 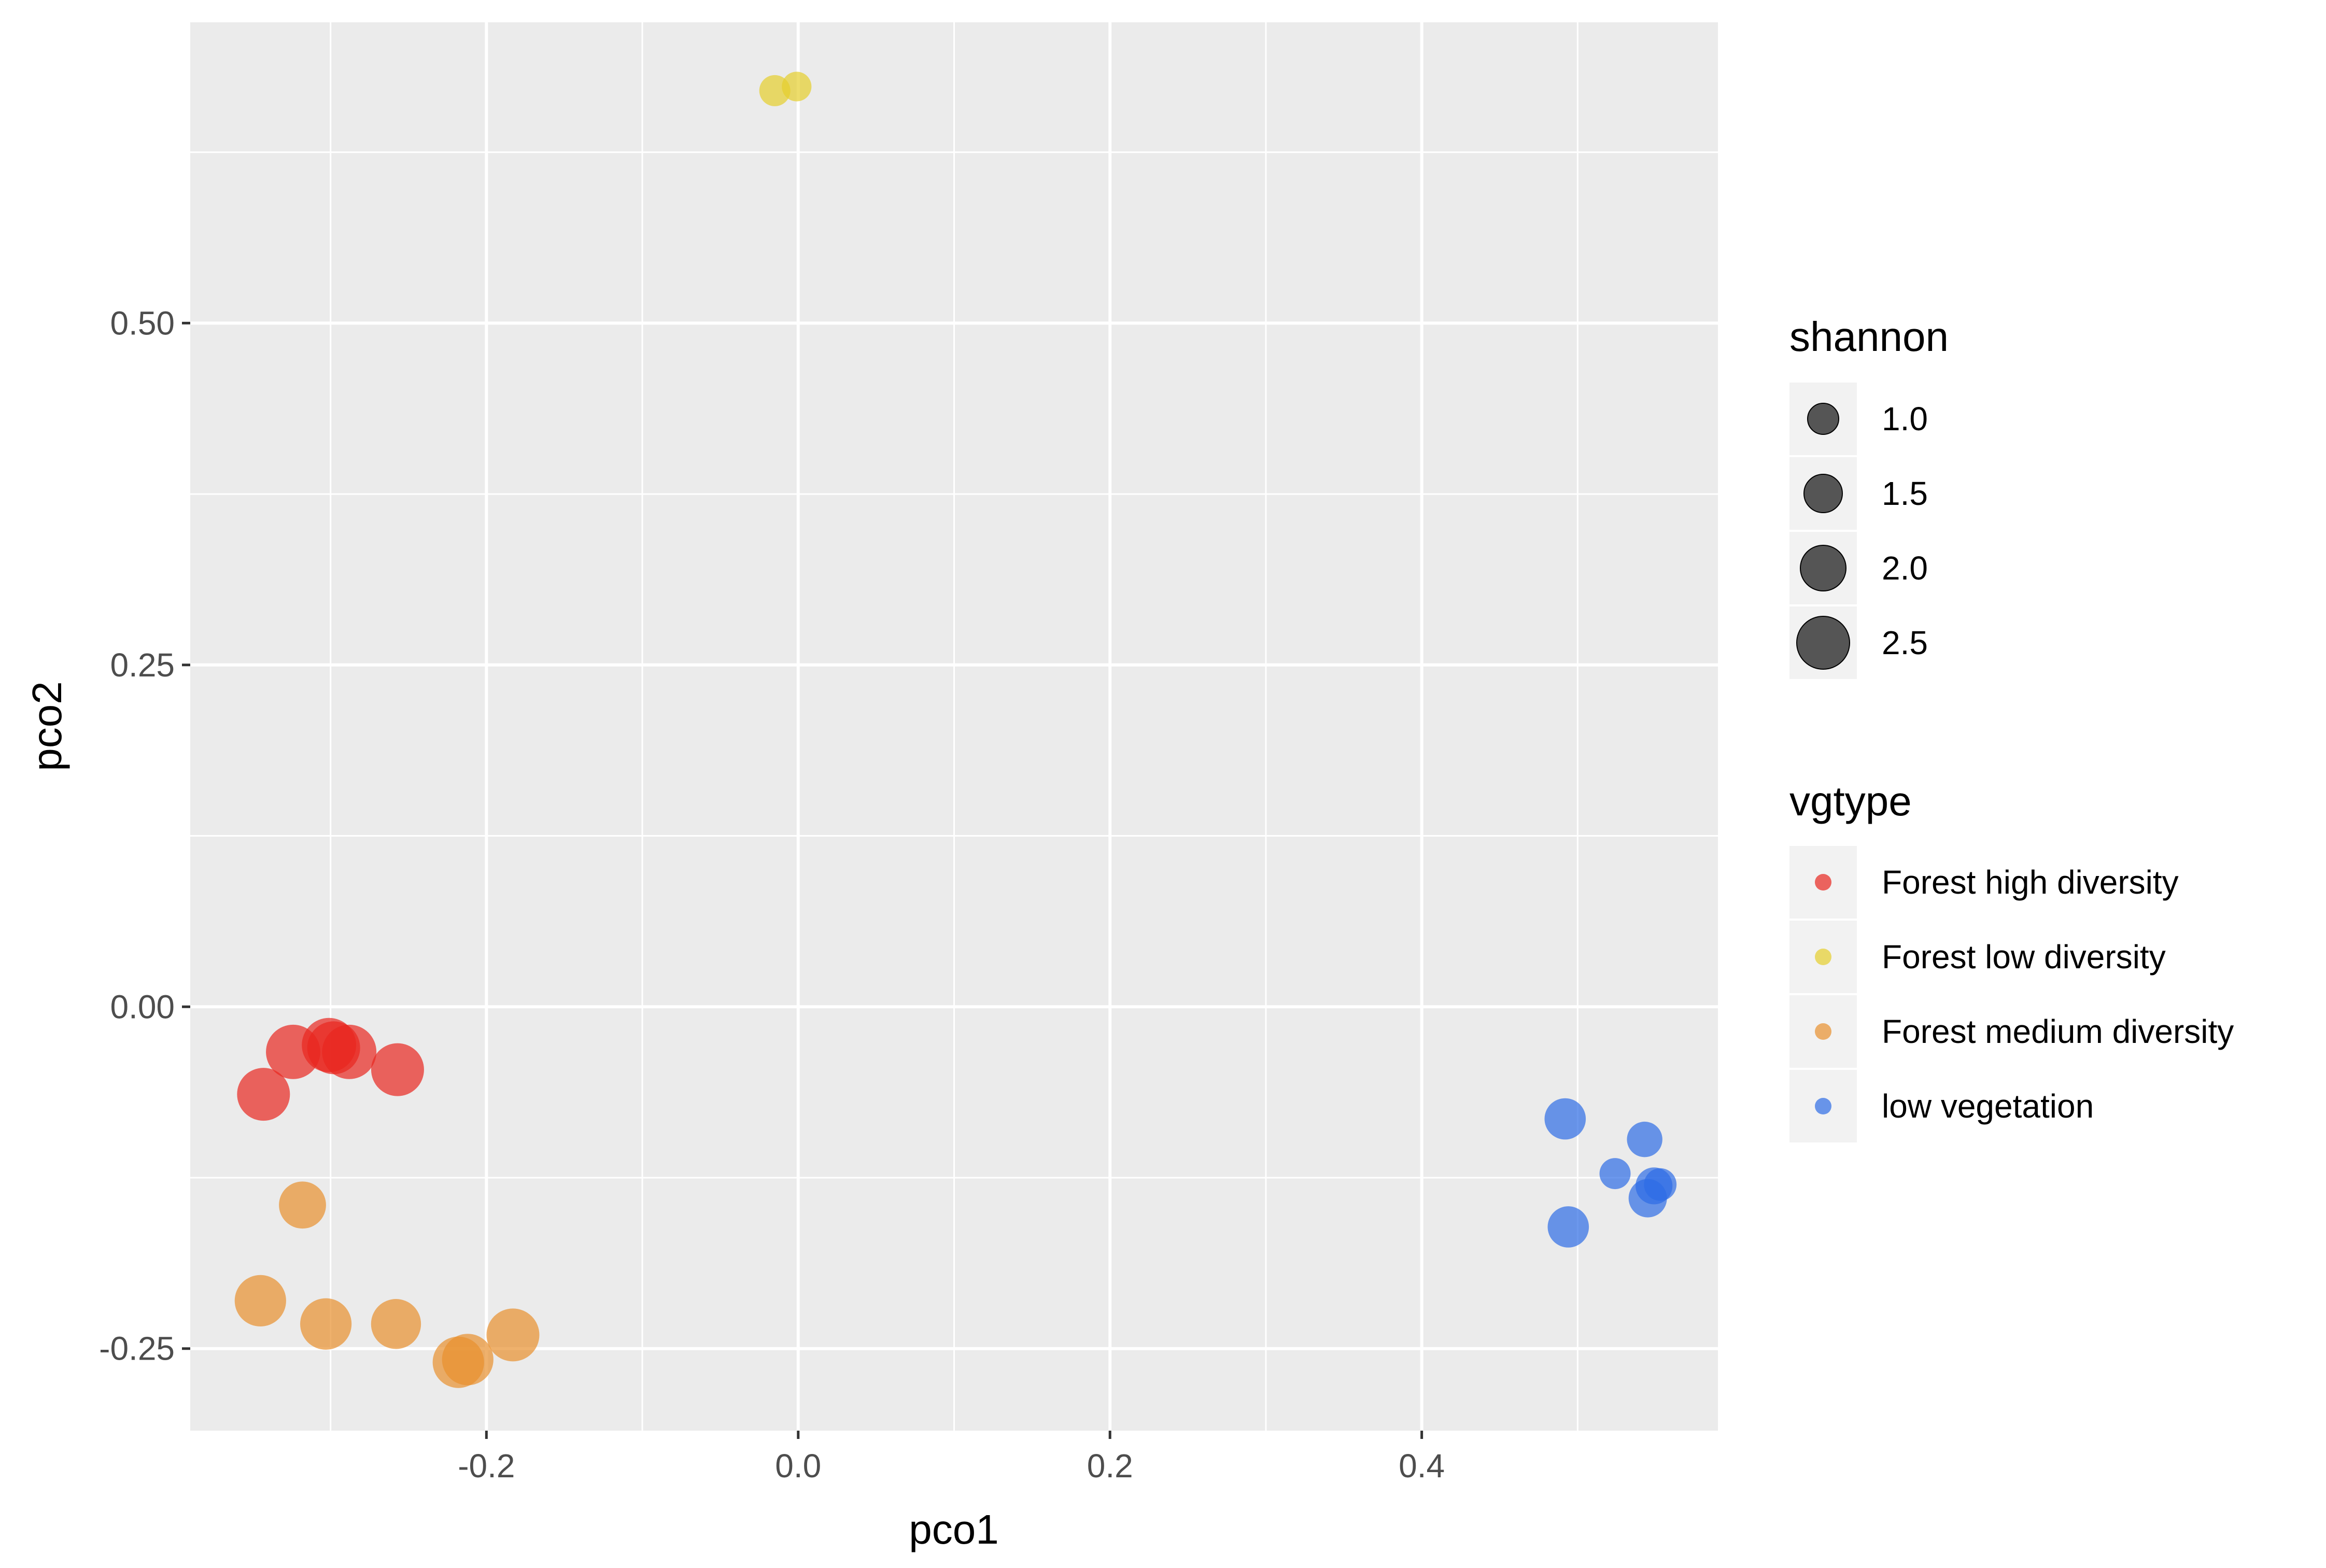 I want to click on y-tick-label: 0.25, so click(x=142, y=665).